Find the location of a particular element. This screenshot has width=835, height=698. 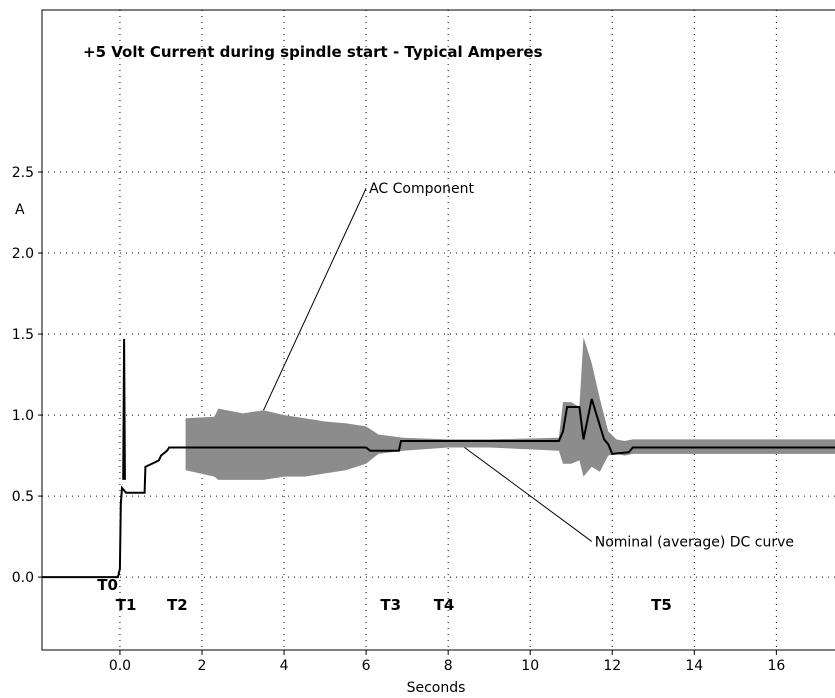

x-tick-label: 0.0 is located at coordinates (120, 666).